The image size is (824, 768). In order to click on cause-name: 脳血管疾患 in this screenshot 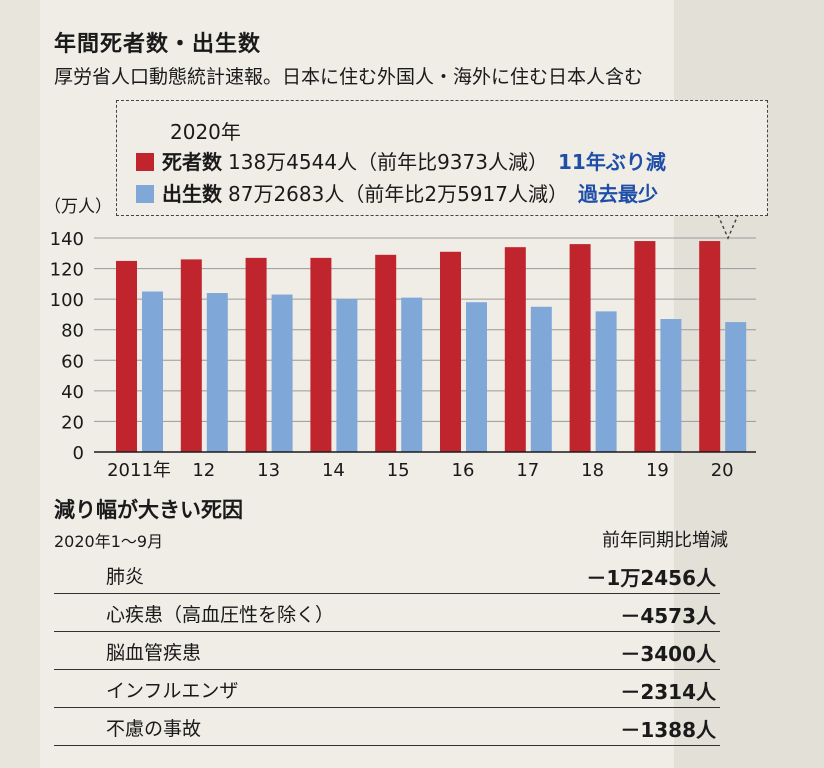, I will do `click(154, 653)`.